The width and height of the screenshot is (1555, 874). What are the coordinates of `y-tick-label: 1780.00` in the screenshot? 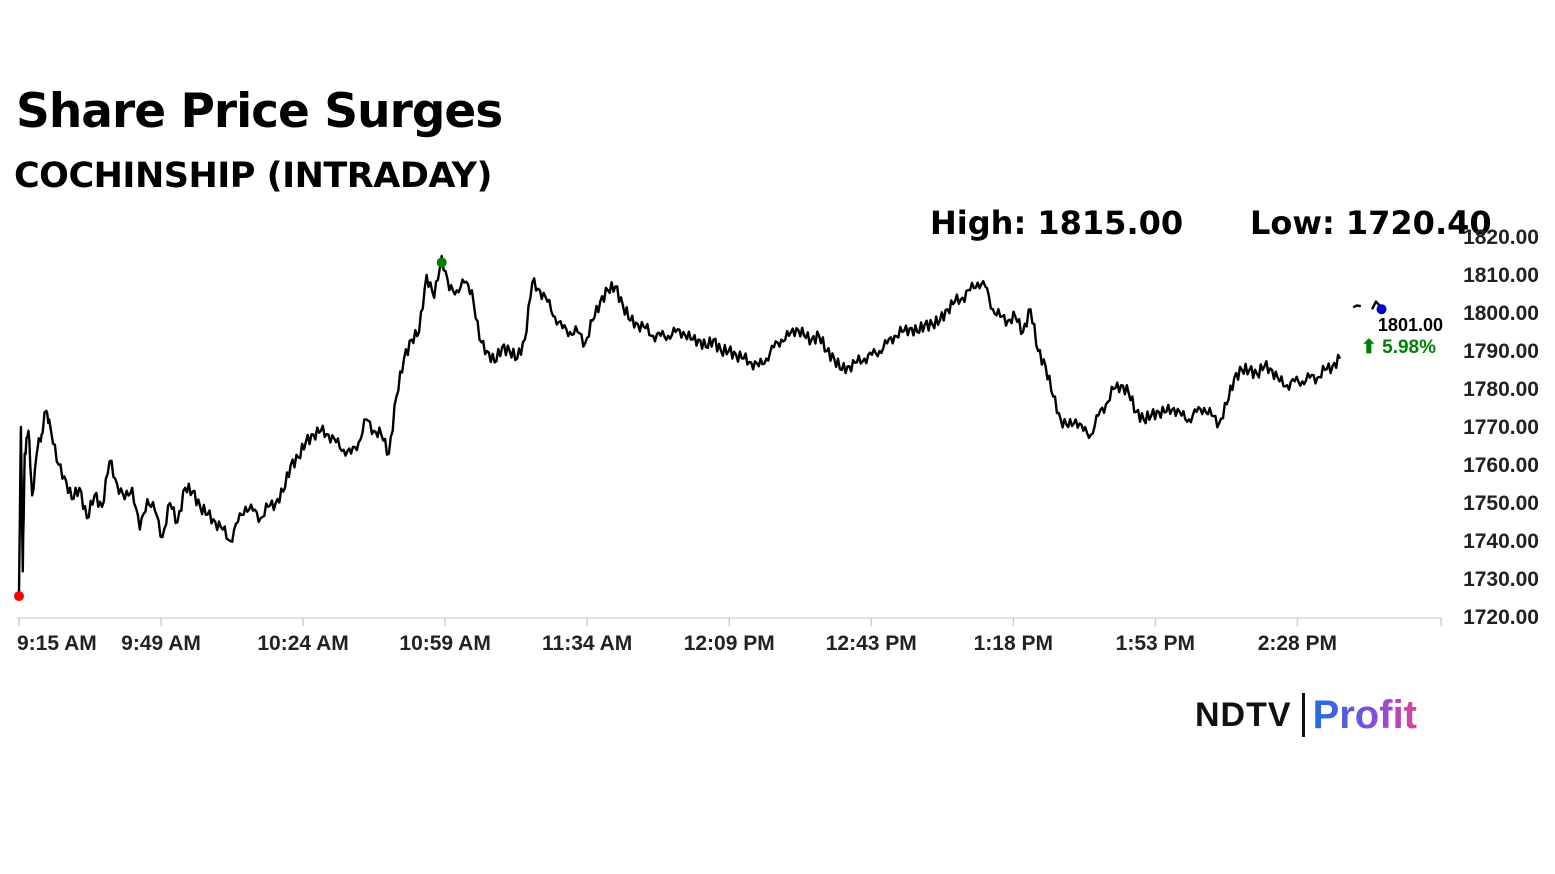 It's located at (1501, 389).